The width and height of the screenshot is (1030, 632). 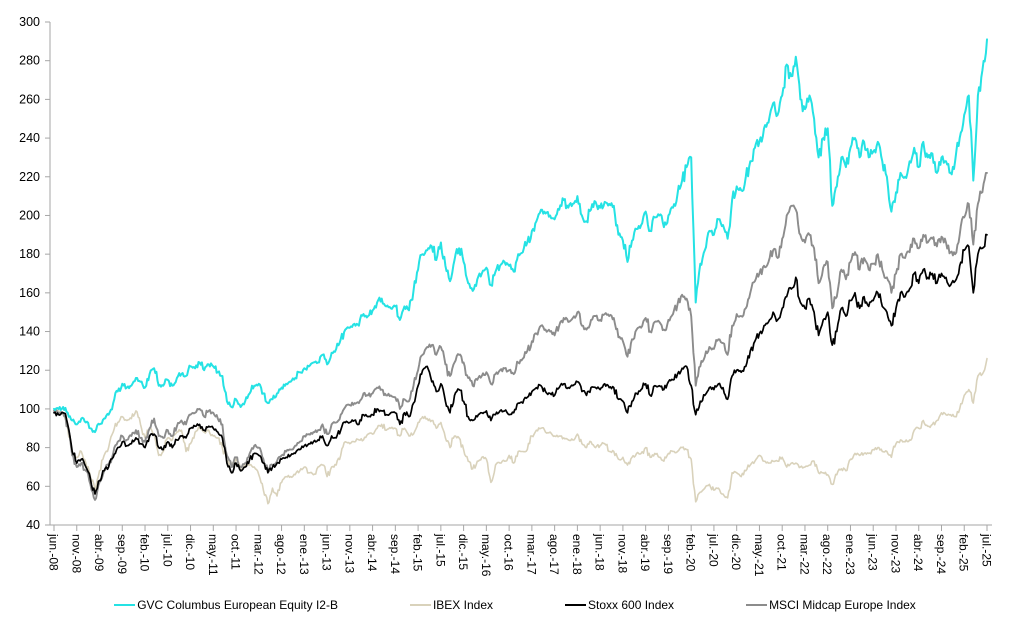 What do you see at coordinates (213, 555) in the screenshot?
I see `x-tick-label: may.-11` at bounding box center [213, 555].